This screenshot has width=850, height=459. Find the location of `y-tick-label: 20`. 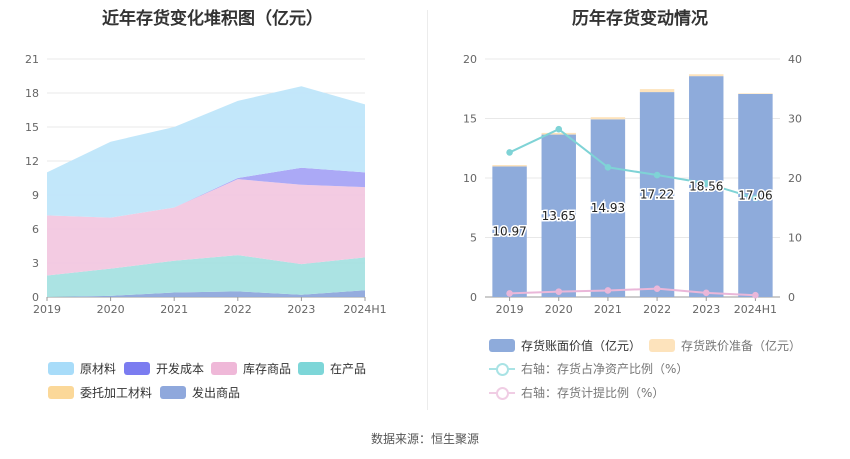

y-tick-label: 20 is located at coordinates (470, 59).